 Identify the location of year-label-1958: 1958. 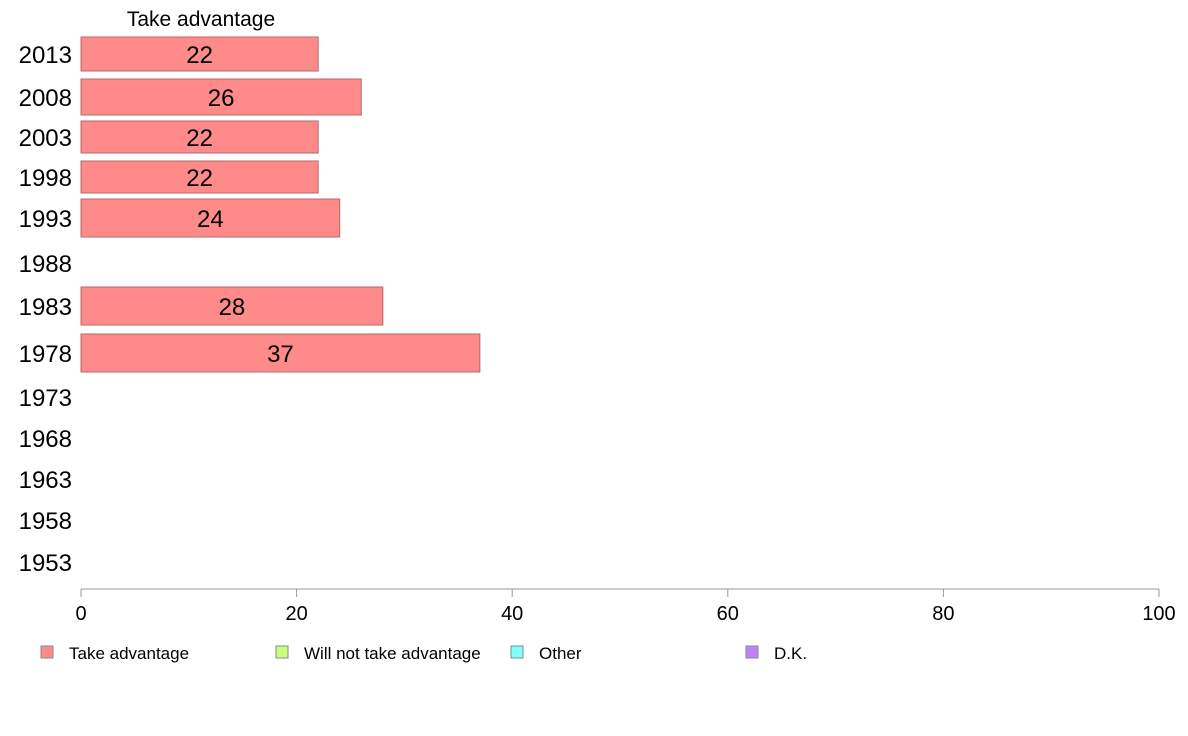
(45, 521).